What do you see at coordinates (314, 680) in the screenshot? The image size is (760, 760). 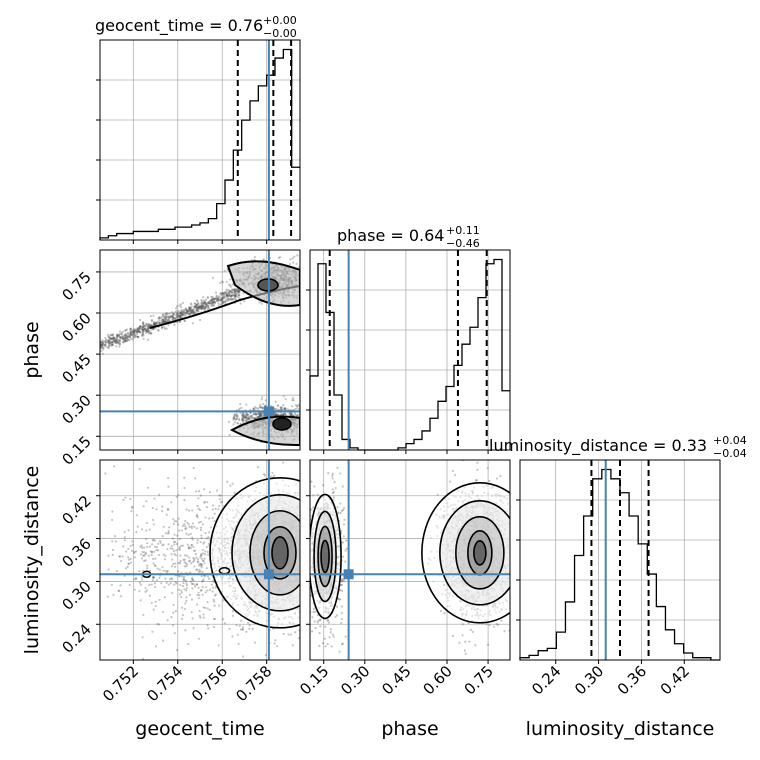 I see `tick-label-x: 0.15` at bounding box center [314, 680].